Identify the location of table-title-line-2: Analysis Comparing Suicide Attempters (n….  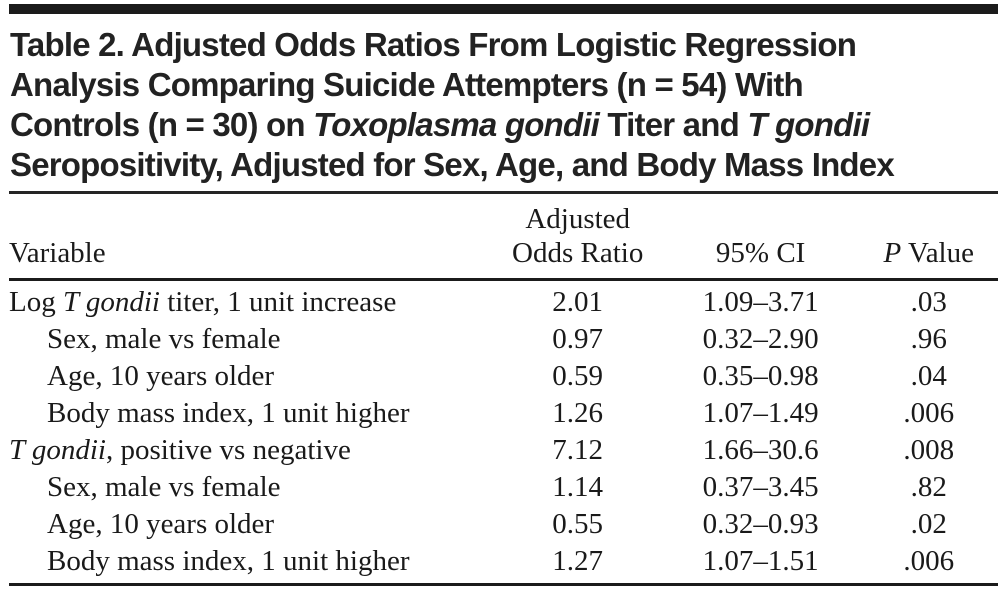
(504, 85).